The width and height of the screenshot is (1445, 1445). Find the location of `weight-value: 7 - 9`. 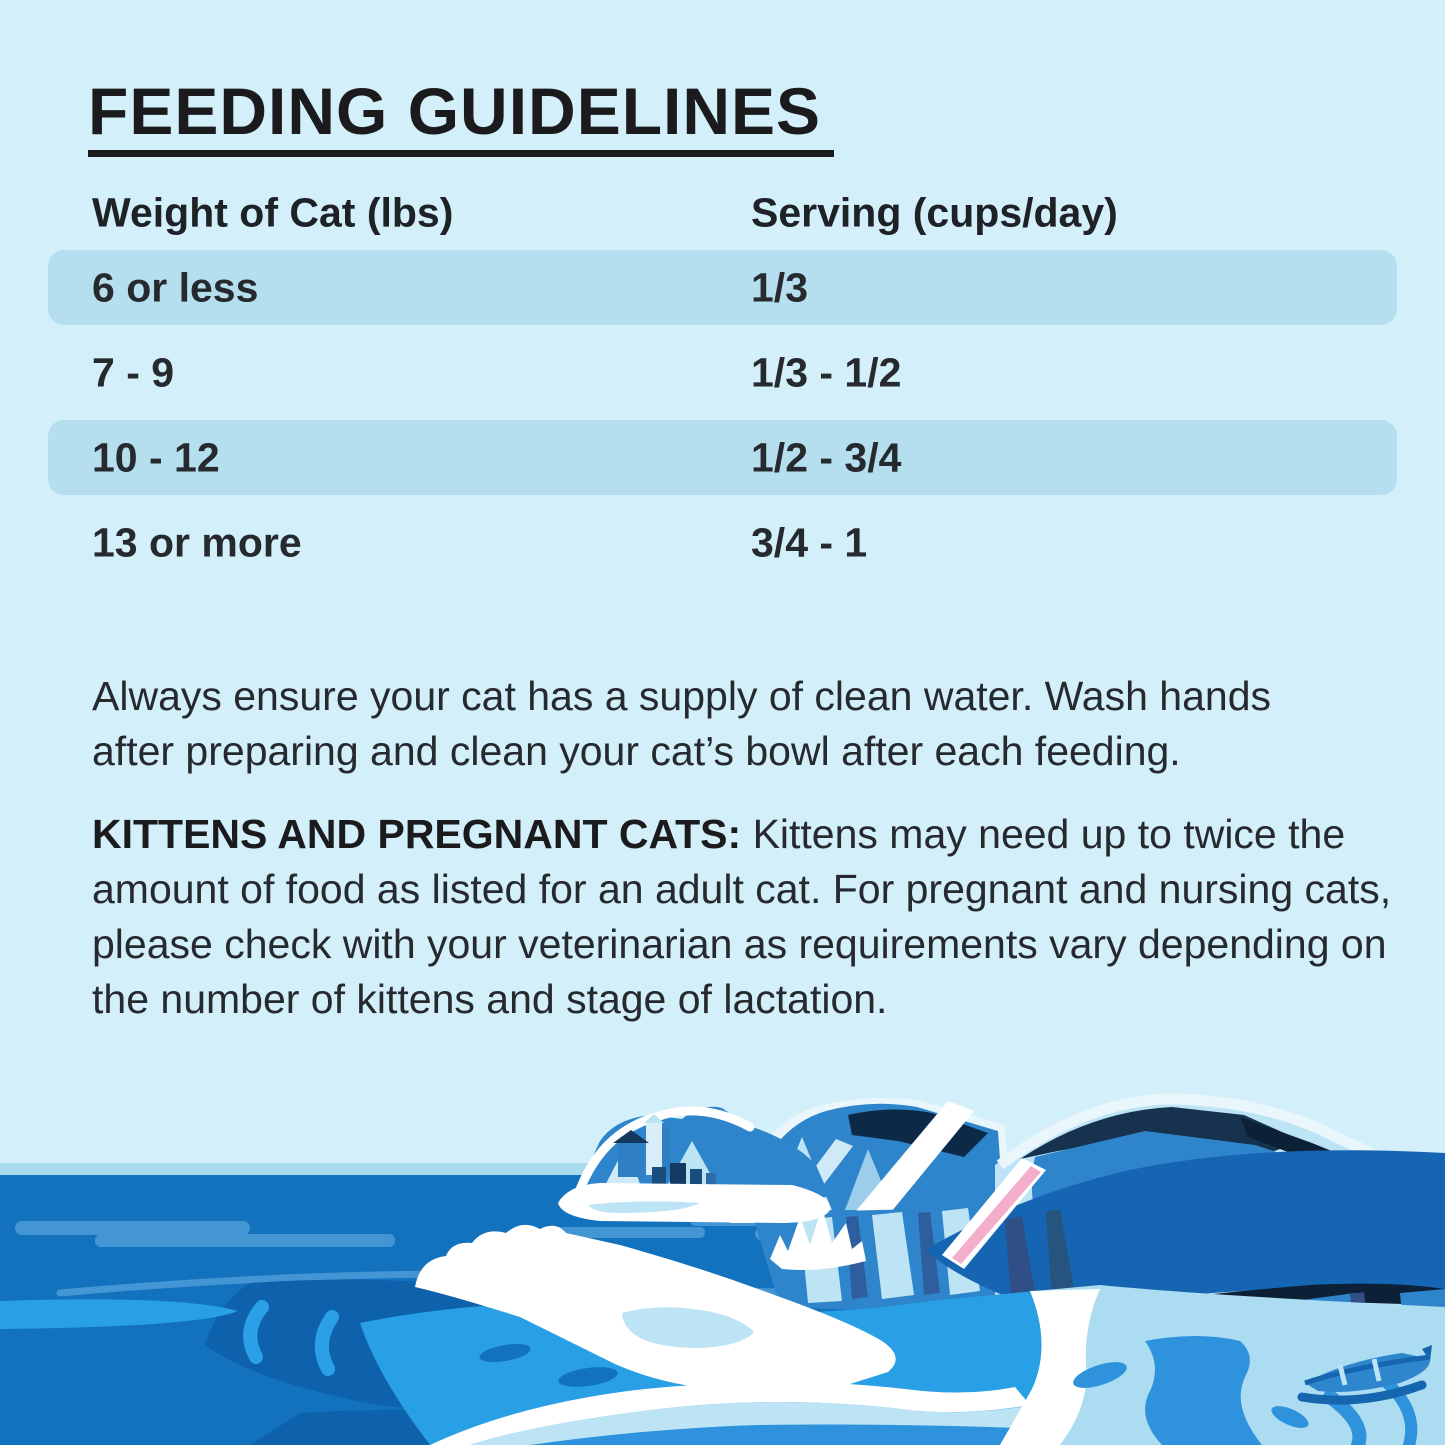

weight-value: 7 - 9 is located at coordinates (133, 372).